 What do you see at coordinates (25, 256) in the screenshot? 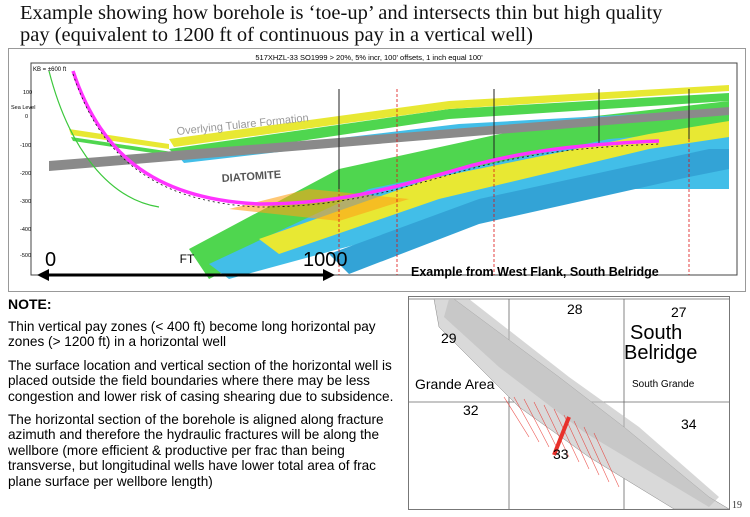
I see `depth-tick: -500` at bounding box center [25, 256].